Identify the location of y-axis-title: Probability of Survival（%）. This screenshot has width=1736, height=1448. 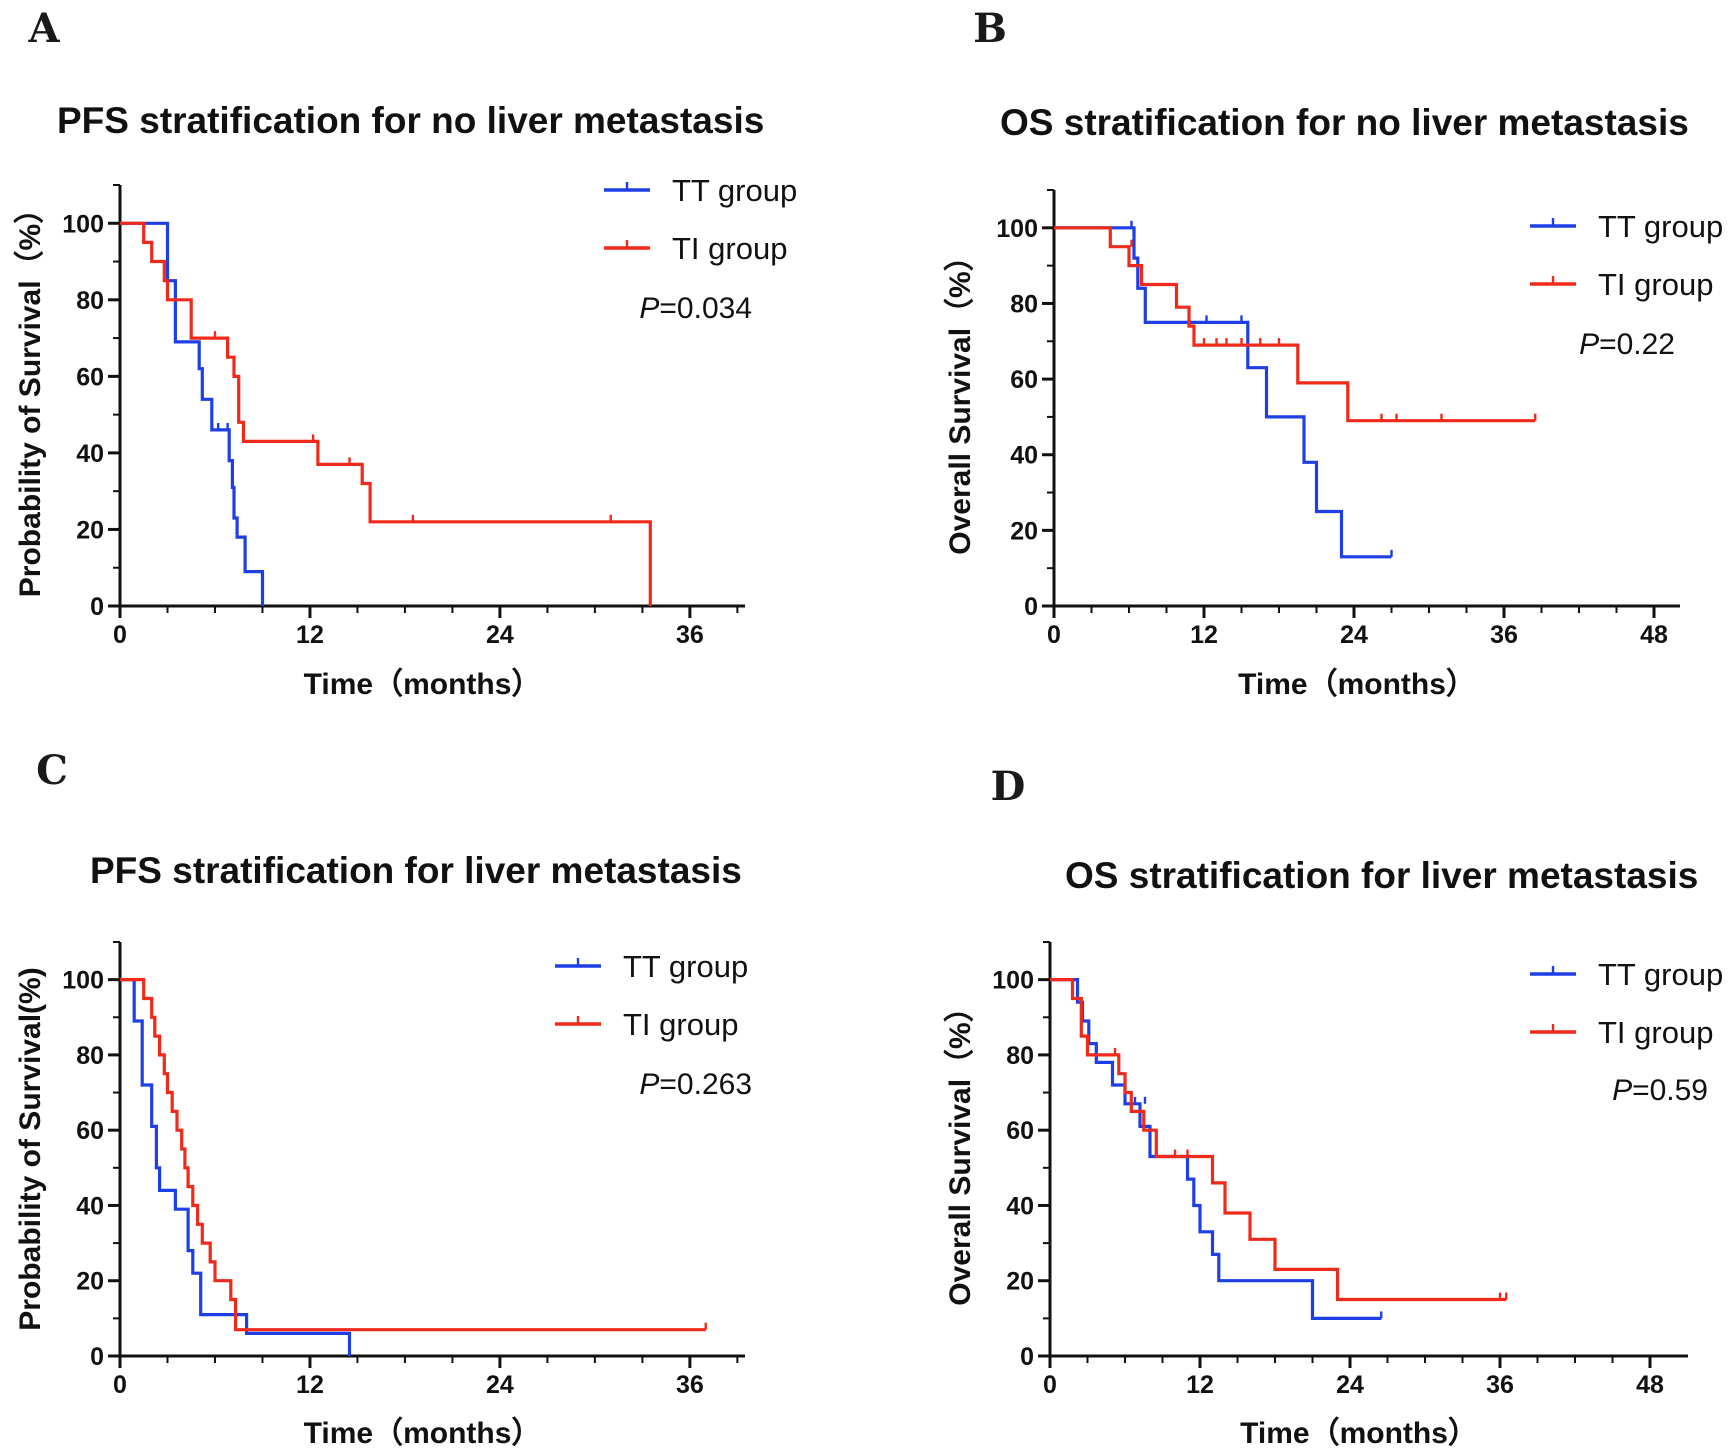
(30, 395).